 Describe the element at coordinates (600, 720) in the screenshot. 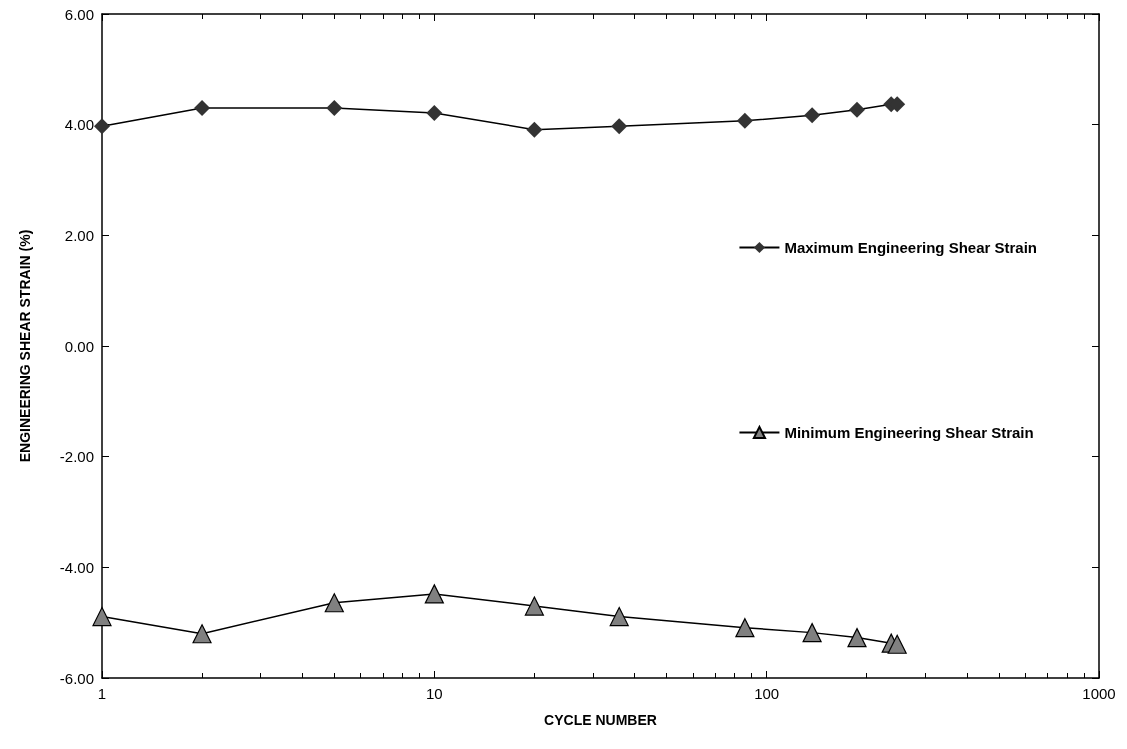

I see `x-axis-title: CYCLE NUMBER` at that location.